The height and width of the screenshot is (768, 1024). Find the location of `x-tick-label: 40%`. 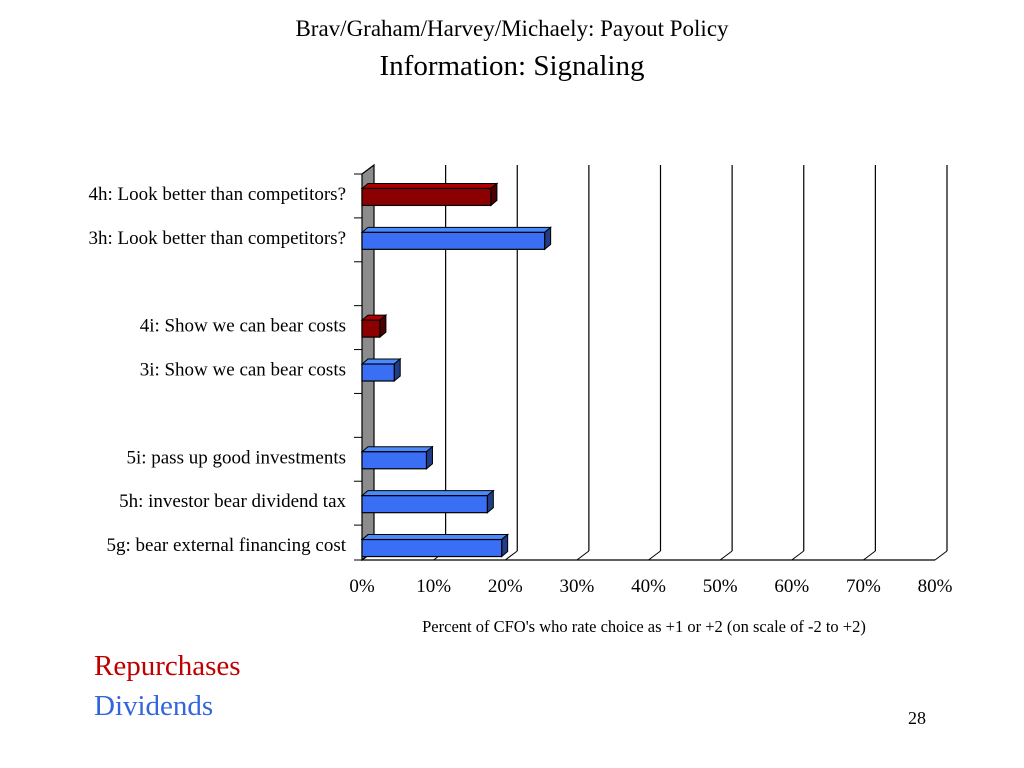

x-tick-label: 40% is located at coordinates (648, 586).